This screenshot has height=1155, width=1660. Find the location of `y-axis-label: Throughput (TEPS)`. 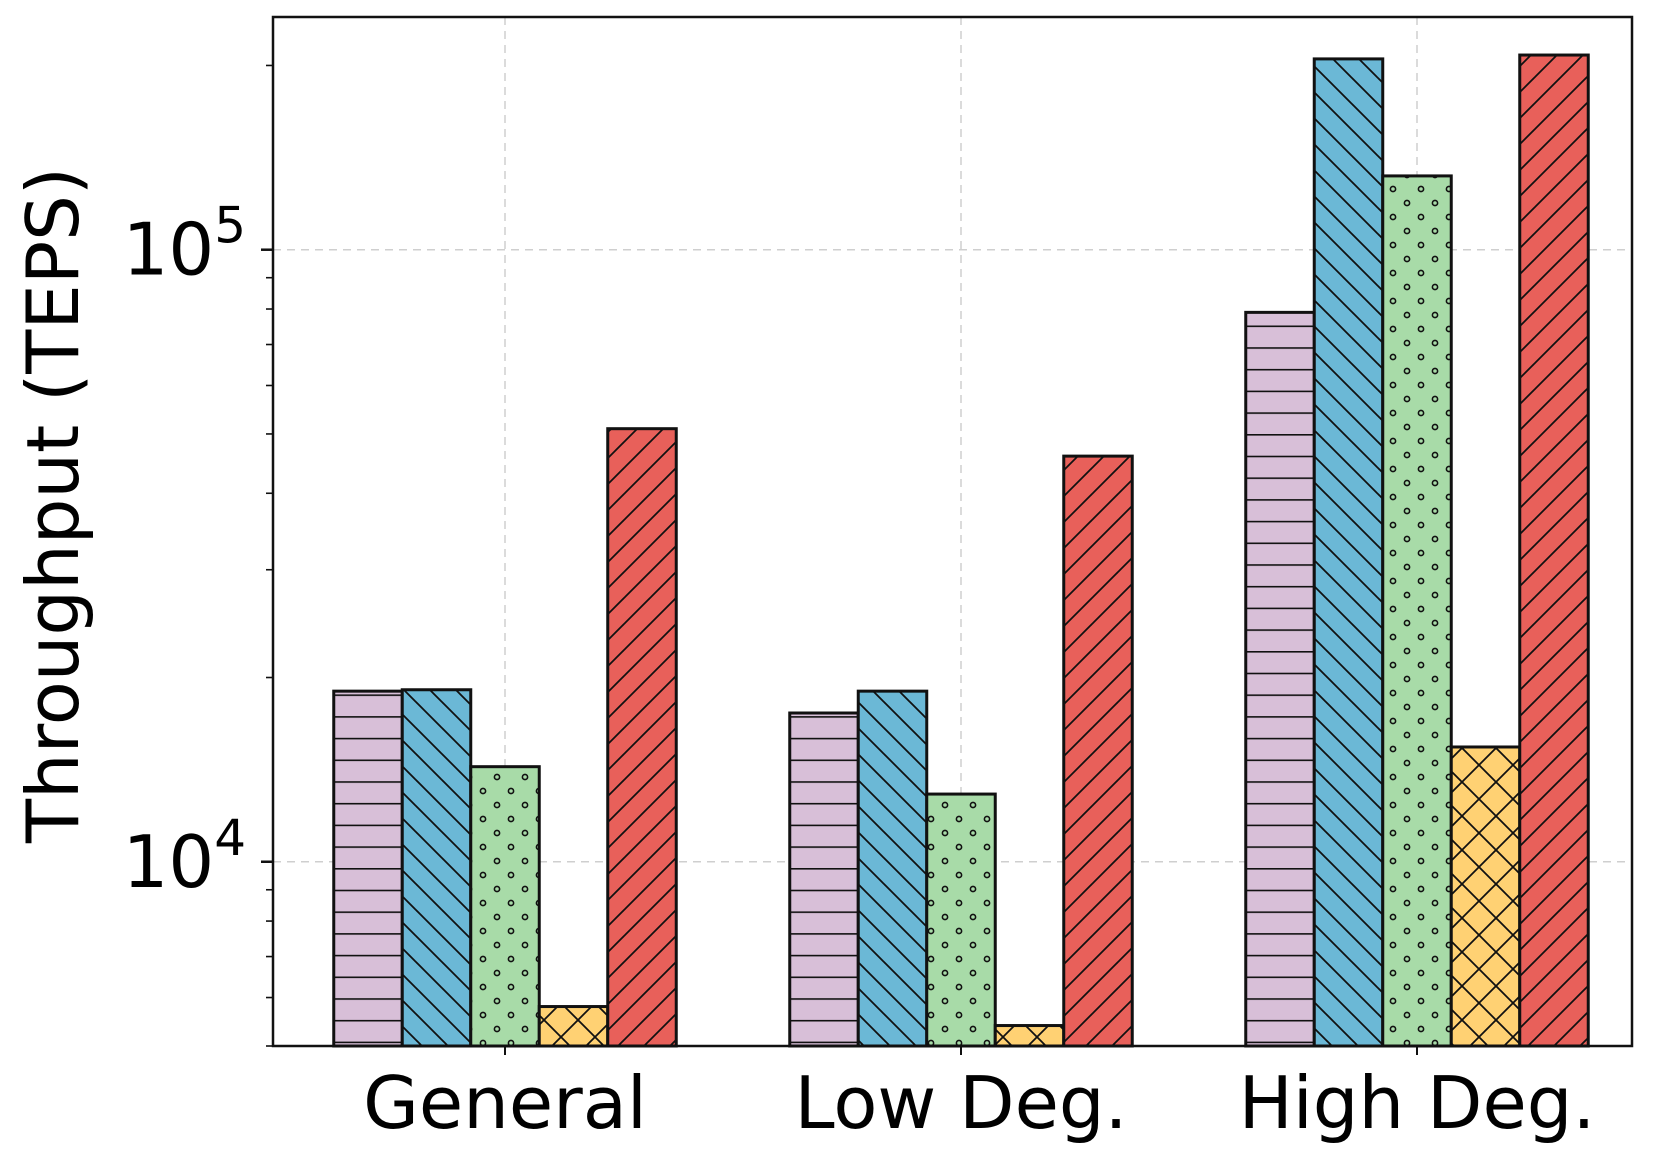

y-axis-label: Throughput (TEPS) is located at coordinates (53, 505).